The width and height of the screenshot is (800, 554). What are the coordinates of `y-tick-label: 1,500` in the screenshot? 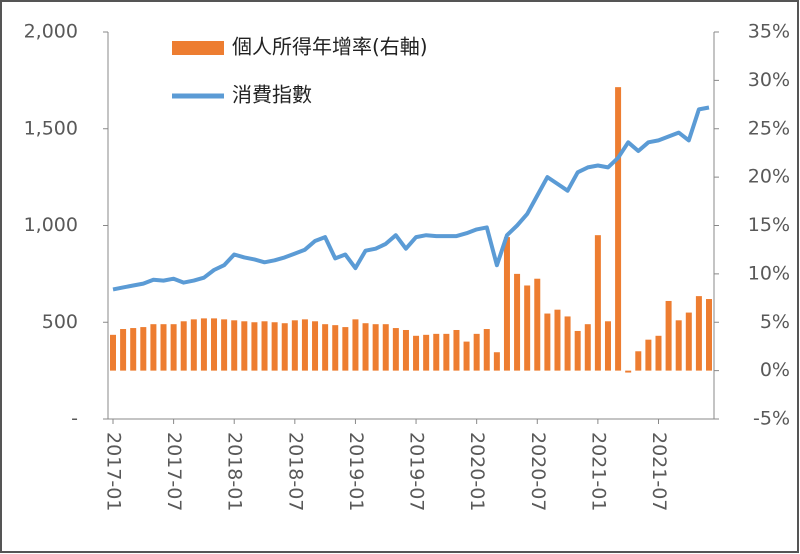 It's located at (51, 128).